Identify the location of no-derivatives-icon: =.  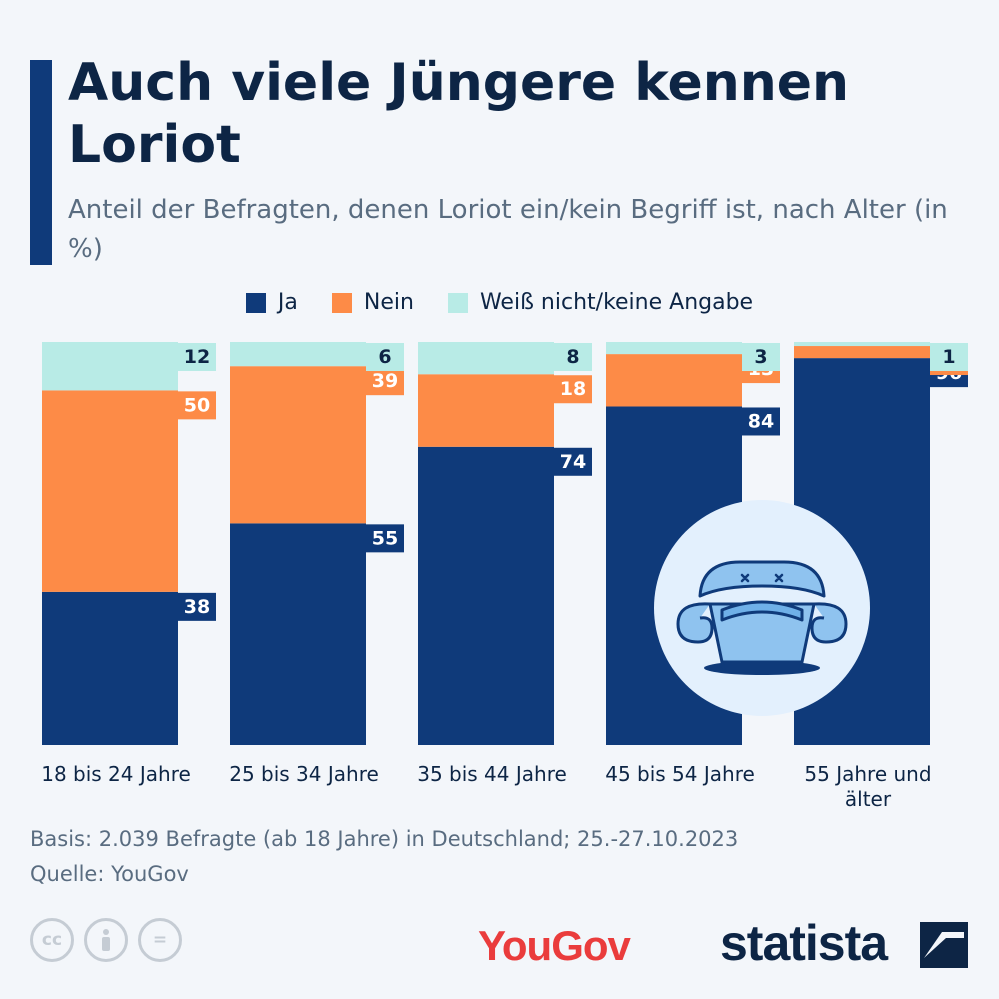
(160, 940).